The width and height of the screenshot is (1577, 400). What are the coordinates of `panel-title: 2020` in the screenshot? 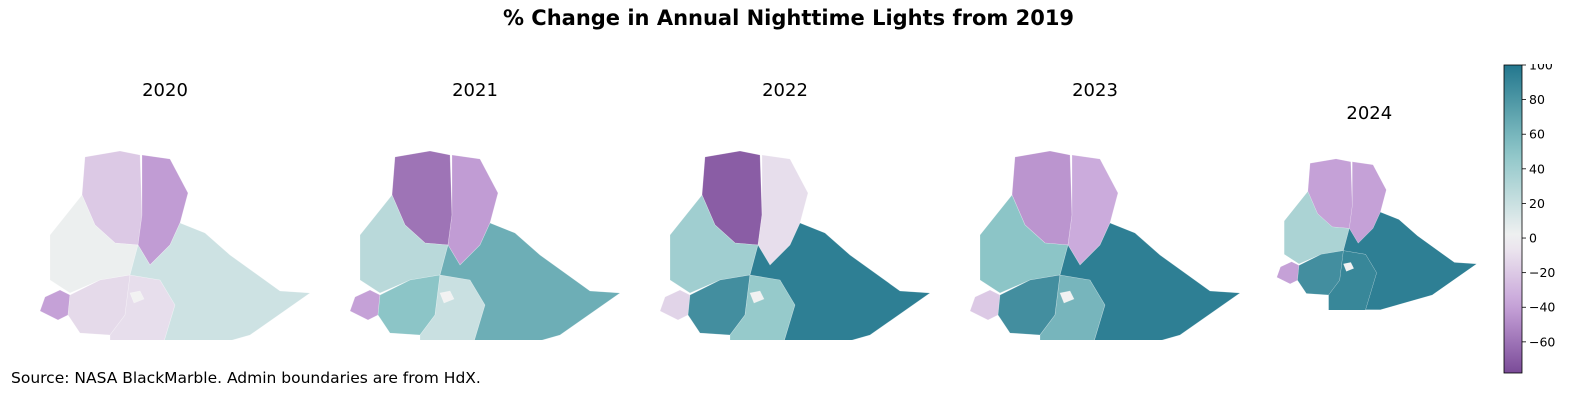 It's located at (165, 90).